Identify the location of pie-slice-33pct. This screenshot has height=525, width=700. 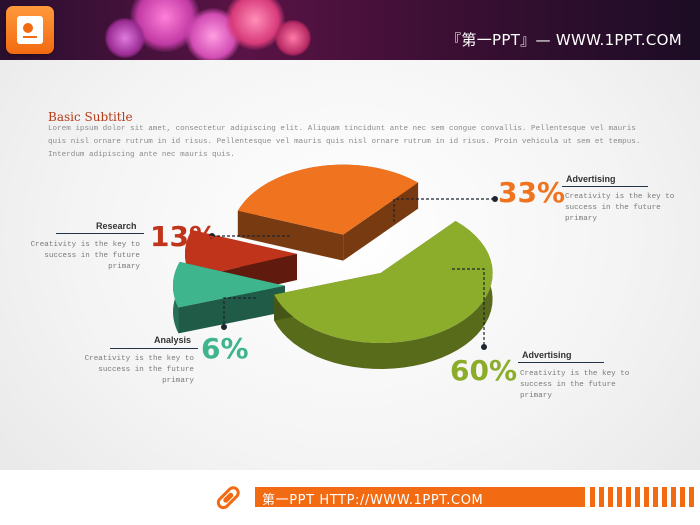
(328, 212).